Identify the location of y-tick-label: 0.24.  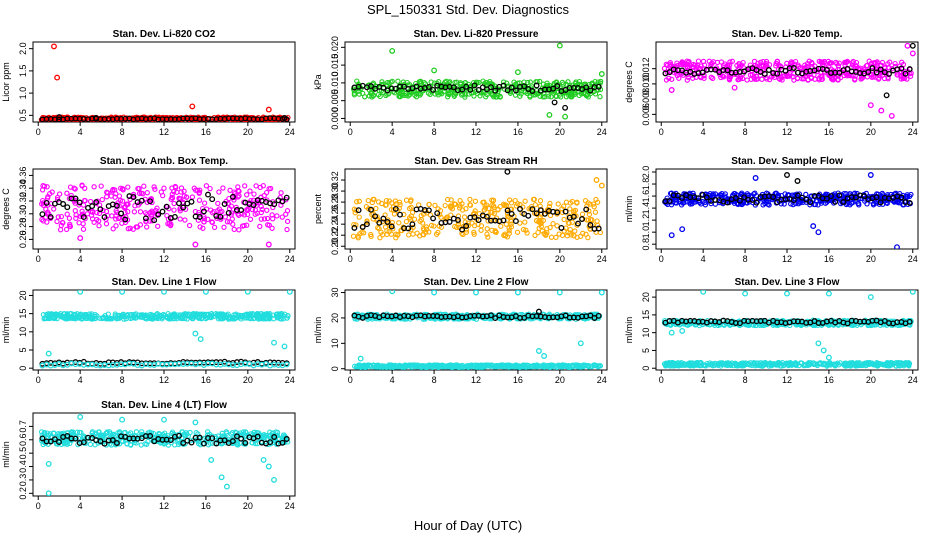
(335, 224).